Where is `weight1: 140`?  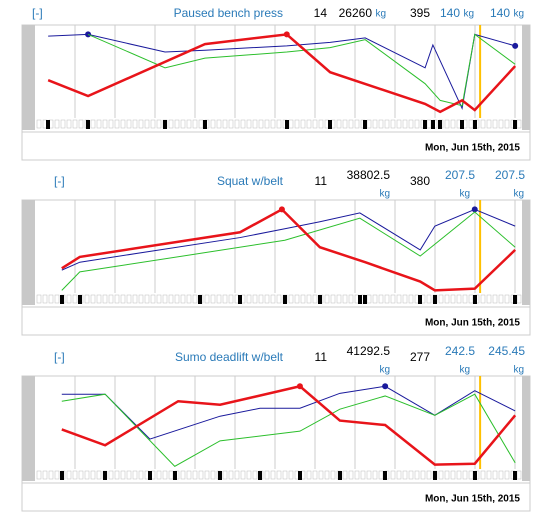
weight1: 140 is located at coordinates (450, 13).